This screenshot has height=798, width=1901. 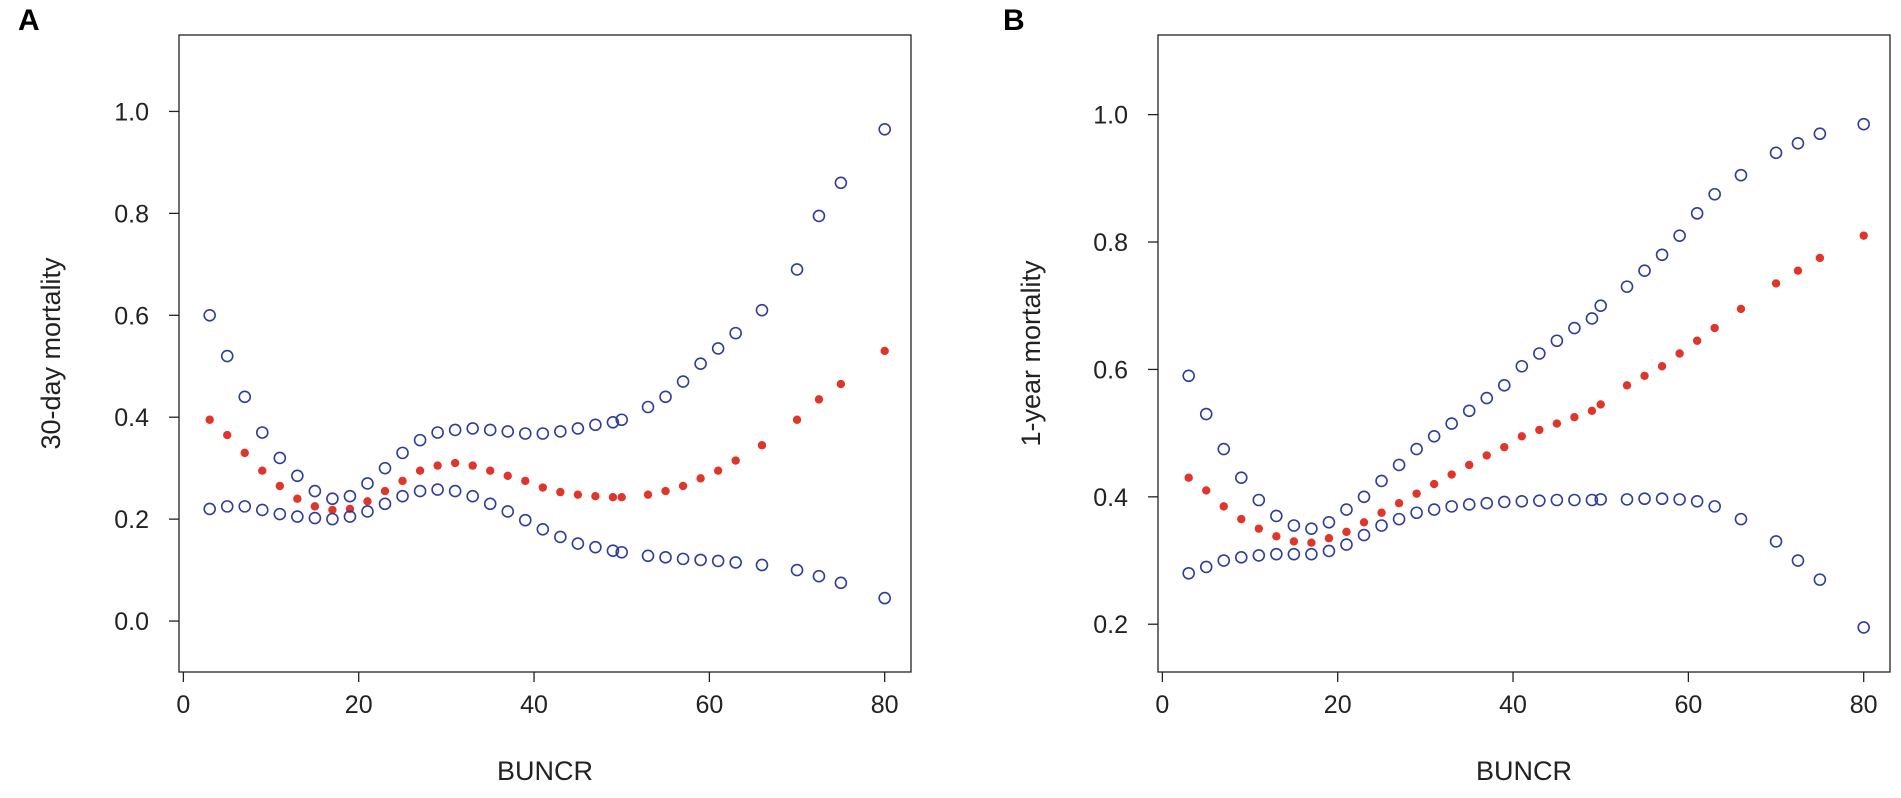 What do you see at coordinates (545, 771) in the screenshot?
I see `x-axis-title: BUNCR` at bounding box center [545, 771].